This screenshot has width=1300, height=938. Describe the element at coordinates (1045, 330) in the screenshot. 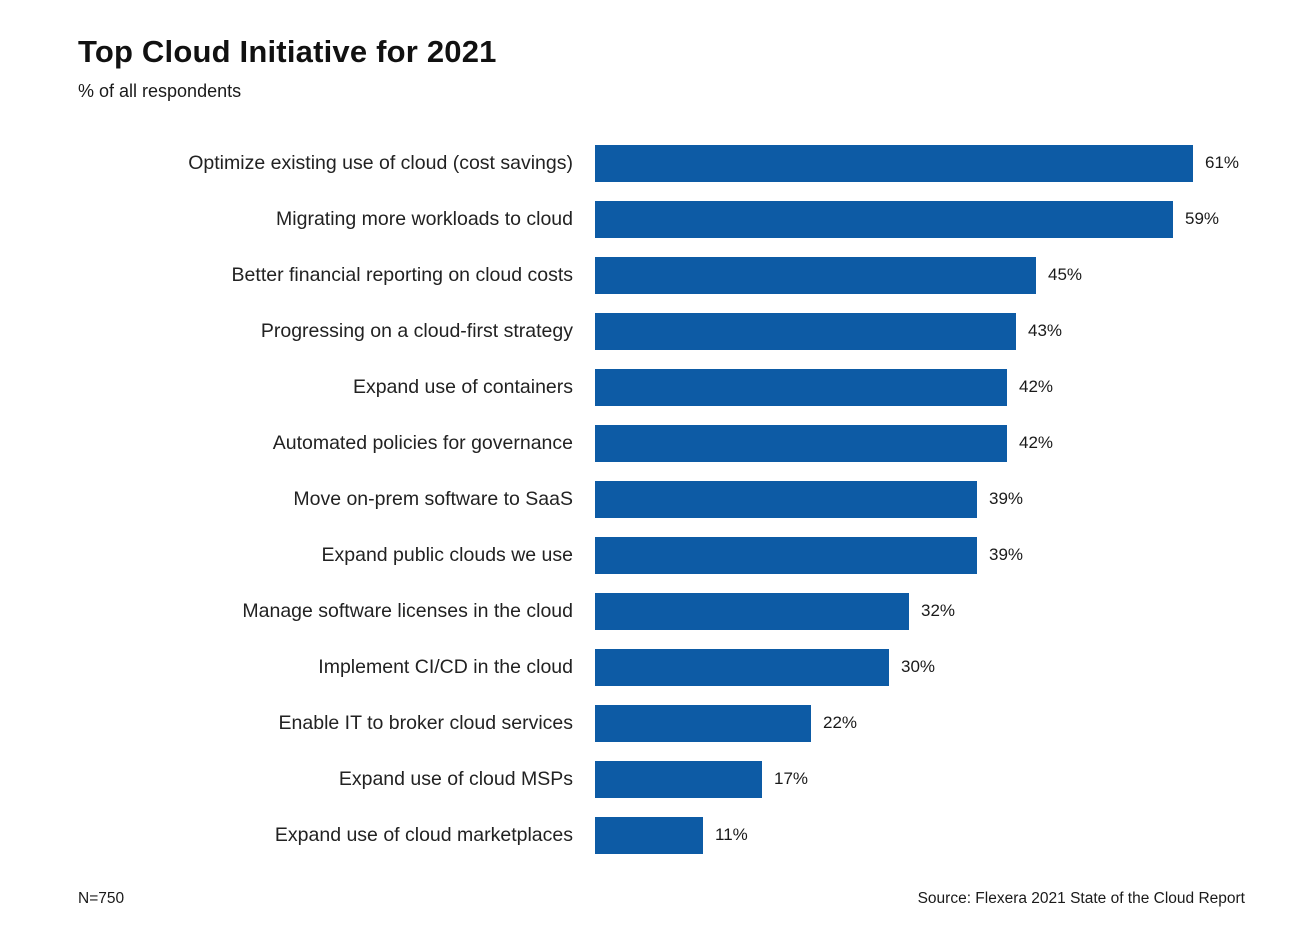

I see `value-label: 43%` at that location.